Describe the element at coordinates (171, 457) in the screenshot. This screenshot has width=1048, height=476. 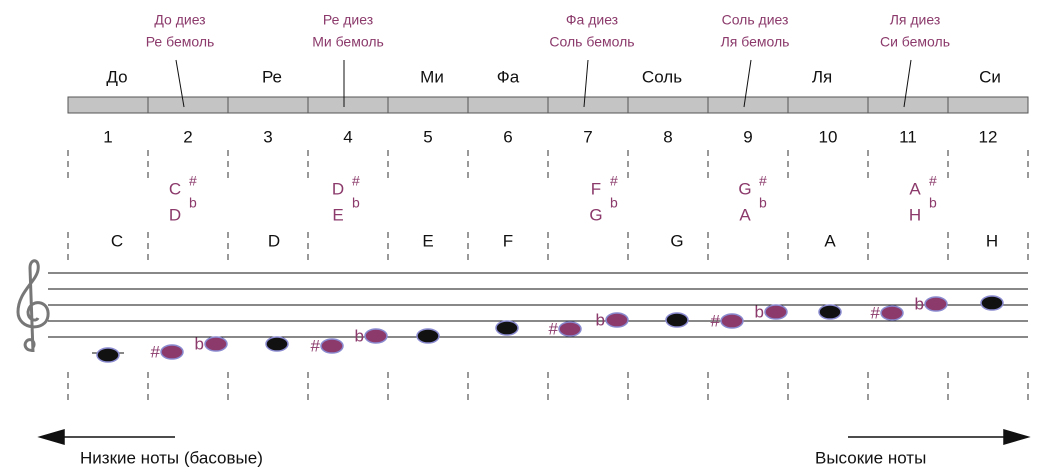
I see `low-notes-label: Низкие ноты (басовые)` at that location.